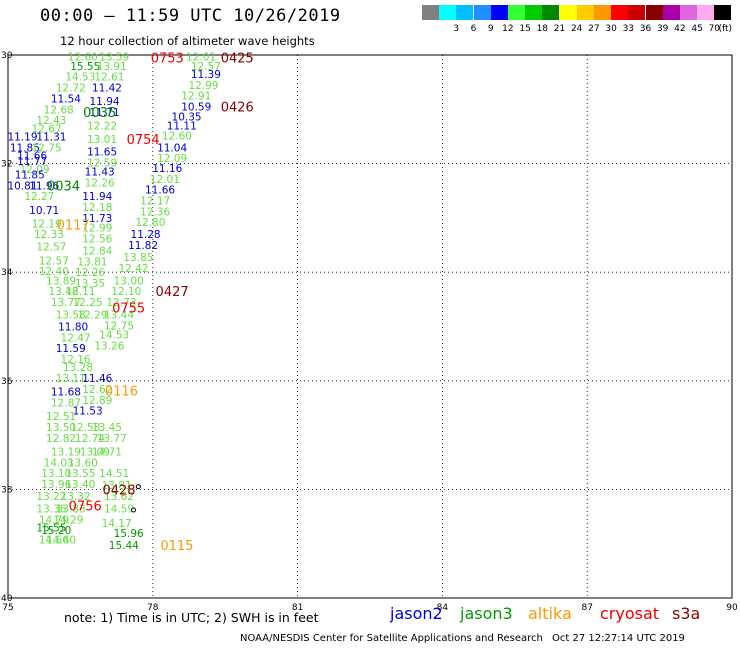  I want to click on wave-height-point: 10.35, so click(187, 117).